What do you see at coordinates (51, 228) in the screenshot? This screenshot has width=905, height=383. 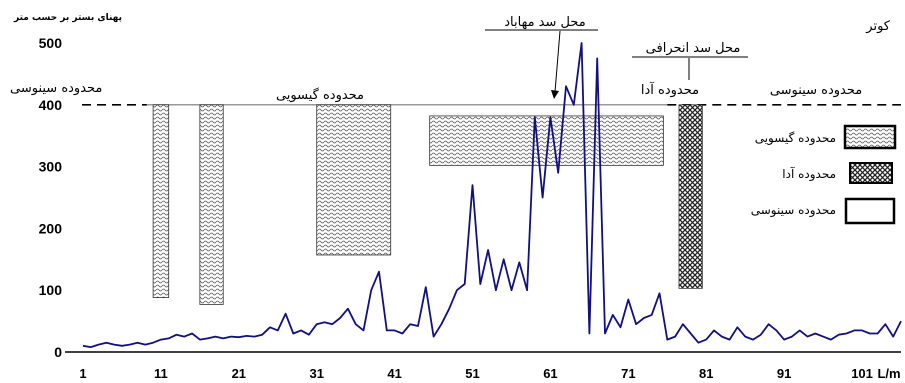 I see `y-tick-label: 200` at bounding box center [51, 228].